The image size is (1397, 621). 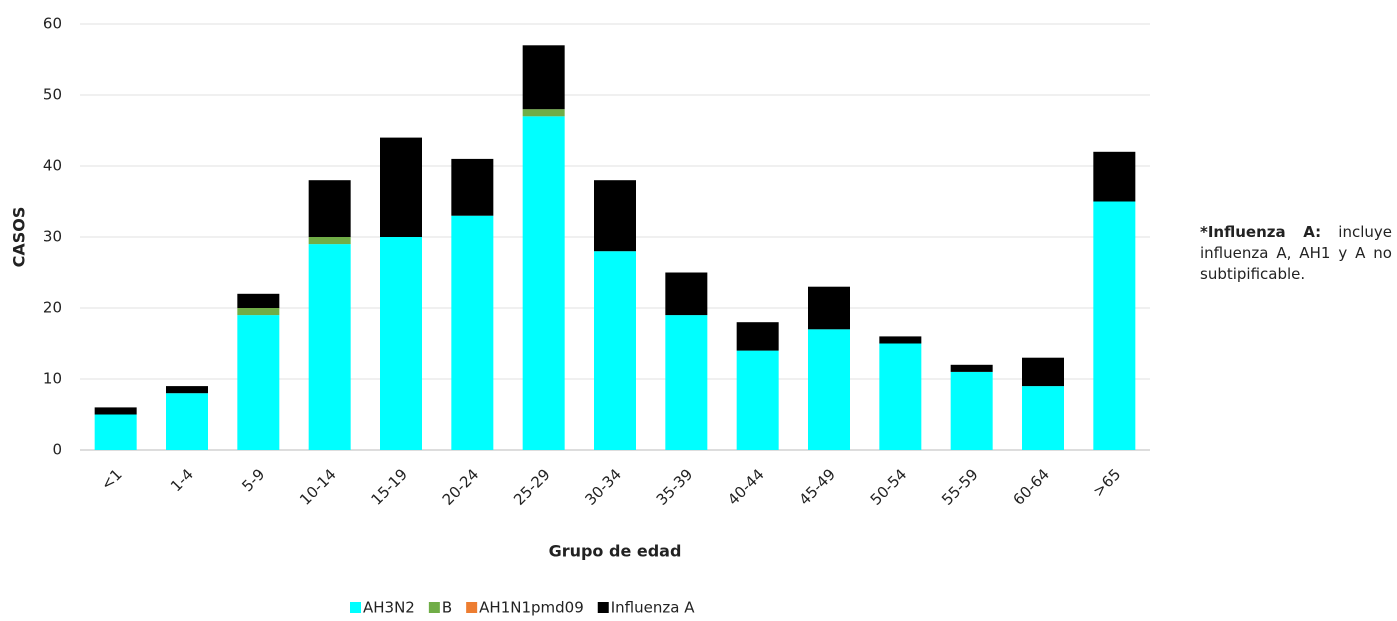 I want to click on x-tick-label: 55-59, so click(x=960, y=487).